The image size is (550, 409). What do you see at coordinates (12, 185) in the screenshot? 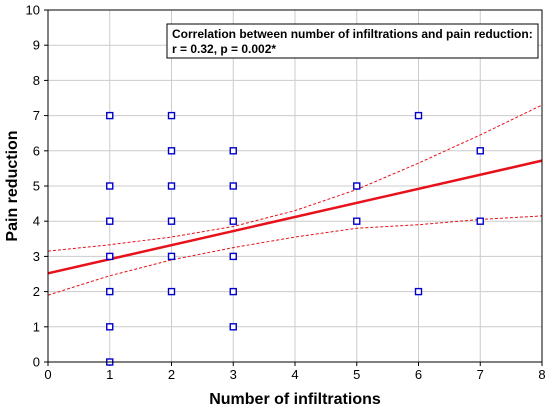
I see `y-axis-title: Pain reduction` at bounding box center [12, 185].